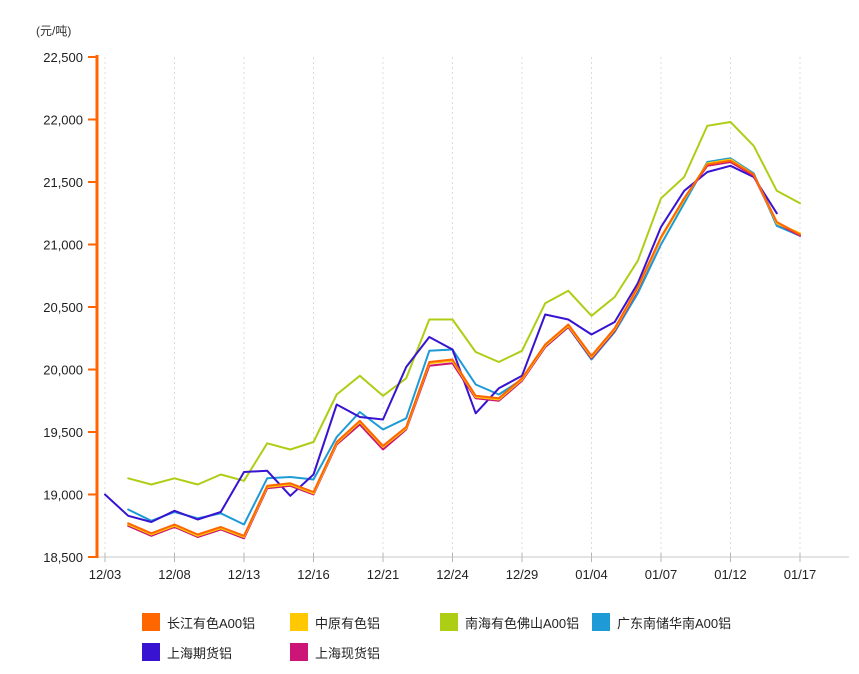  I want to click on x-label-12/03: 12/03, so click(105, 574).